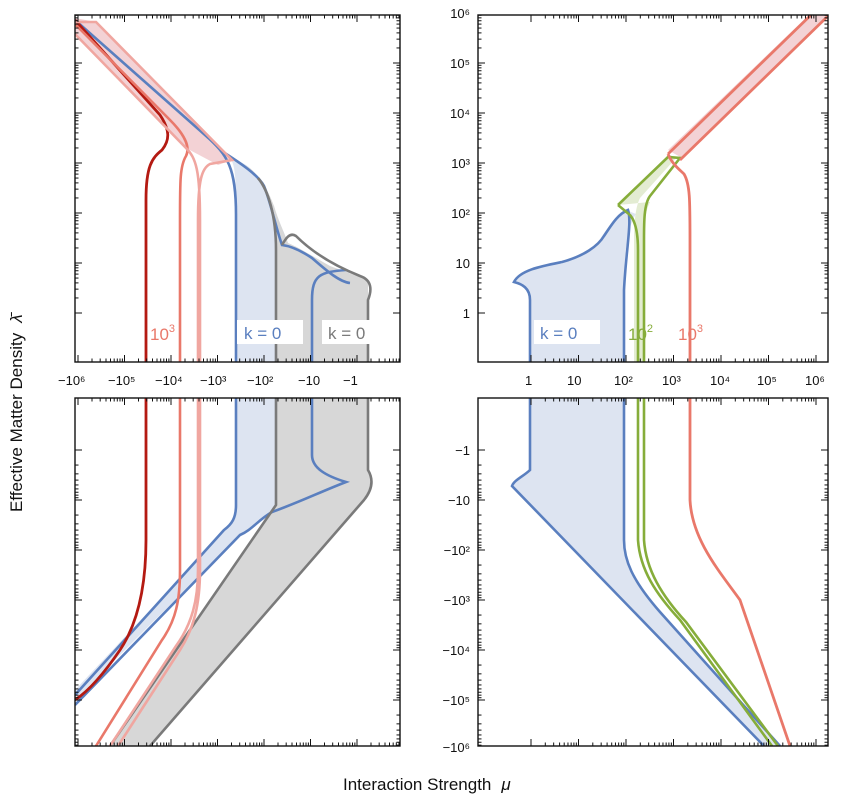 This screenshot has height=805, width=843. Describe the element at coordinates (426, 332) in the screenshot. I see `curve-labels: 103 k = 0 k = 0 k = 0 102 103` at that location.